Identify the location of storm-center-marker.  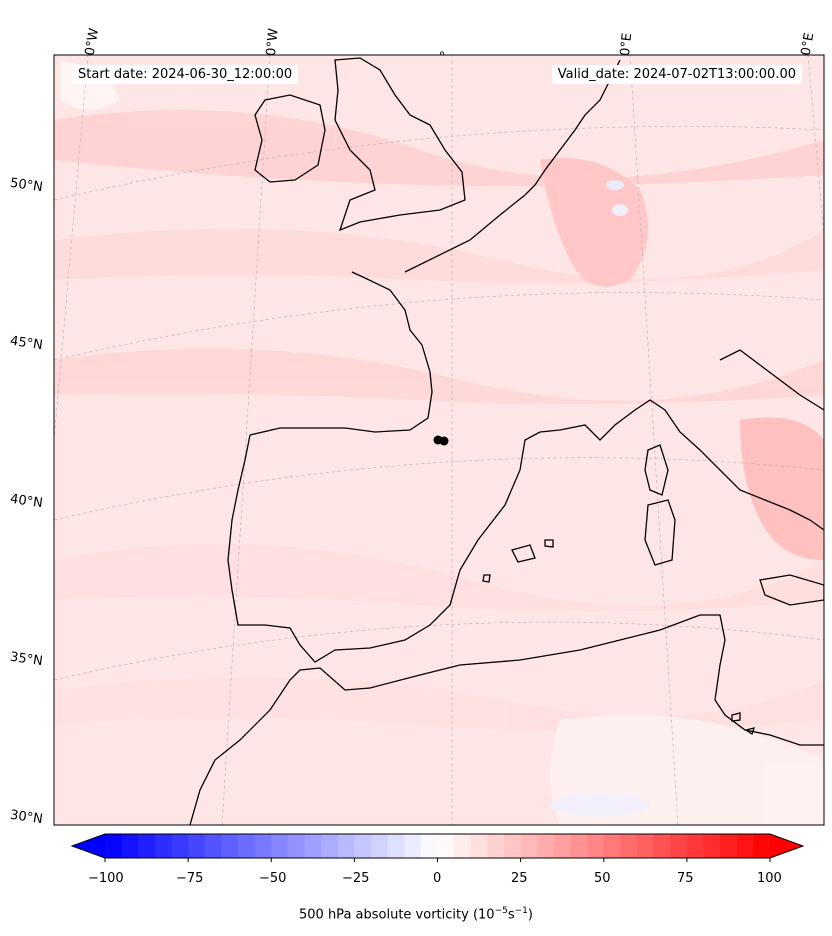
(441, 440).